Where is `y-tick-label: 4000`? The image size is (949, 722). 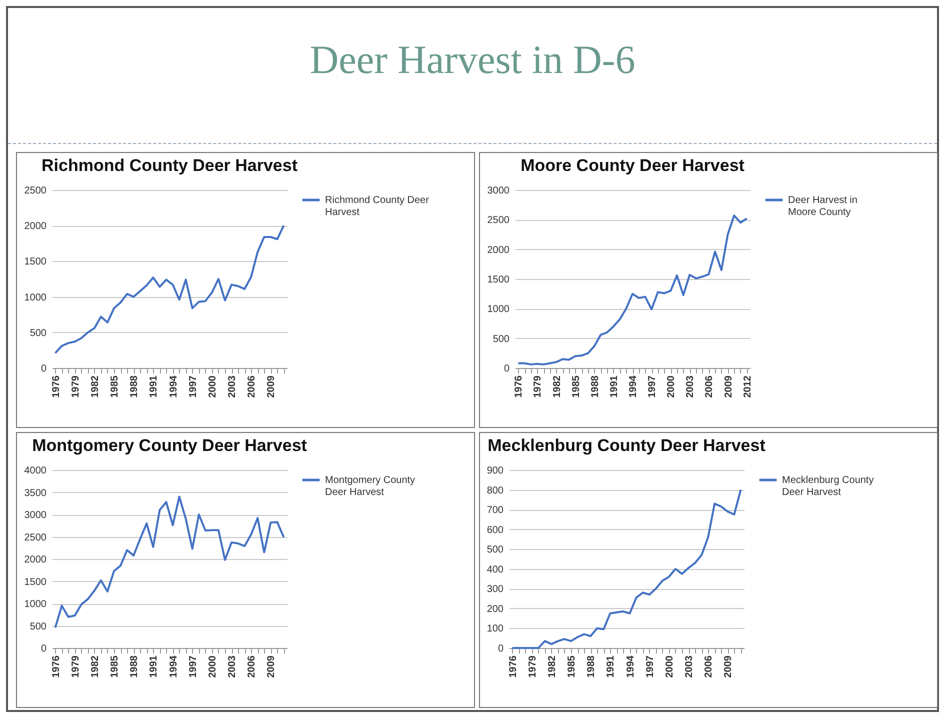 y-tick-label: 4000 is located at coordinates (35, 471).